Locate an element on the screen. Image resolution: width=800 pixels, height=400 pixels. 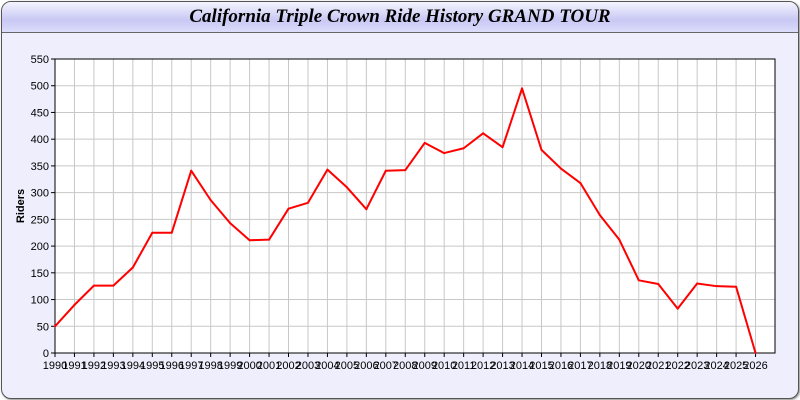
y-tick-label: 150 is located at coordinates (40, 274).